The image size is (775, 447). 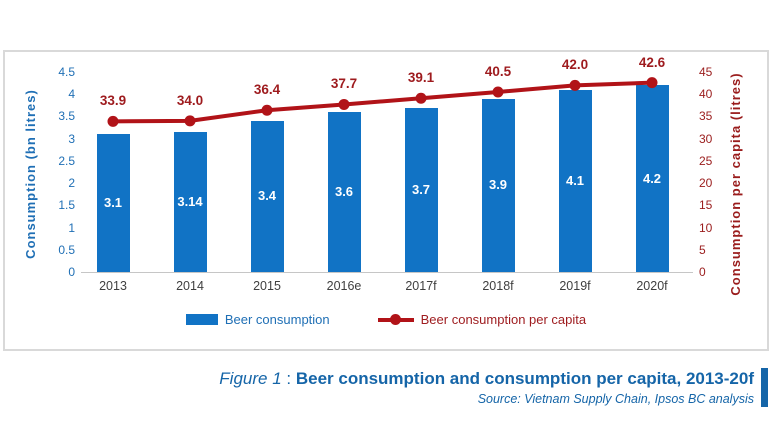 What do you see at coordinates (498, 286) in the screenshot?
I see `x-axis-label: 2018f` at bounding box center [498, 286].